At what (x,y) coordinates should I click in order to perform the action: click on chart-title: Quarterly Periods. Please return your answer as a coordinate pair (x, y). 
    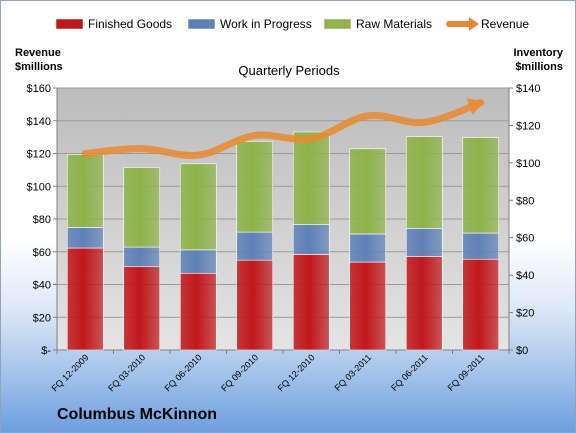
    Looking at the image, I should click on (289, 70).